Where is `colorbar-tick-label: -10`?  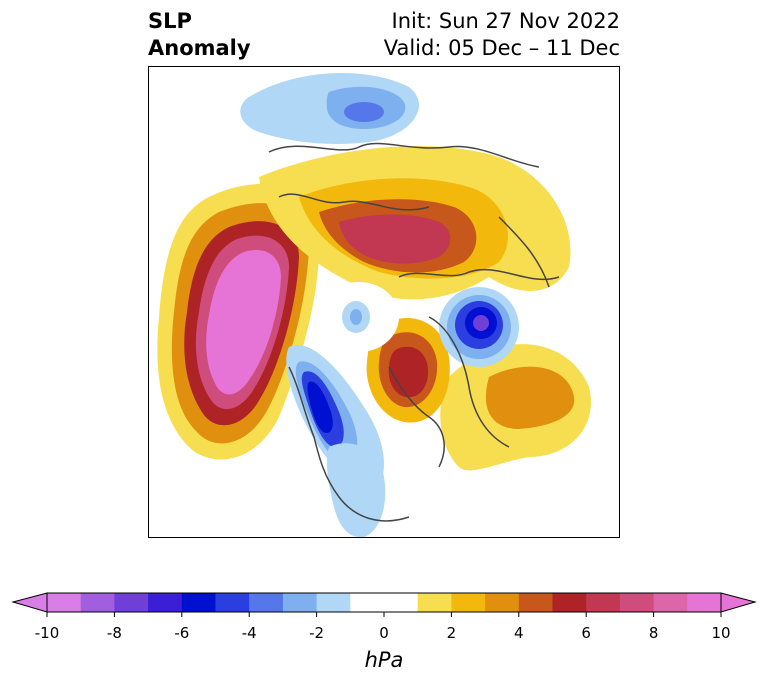
colorbar-tick-label: -10 is located at coordinates (47, 633).